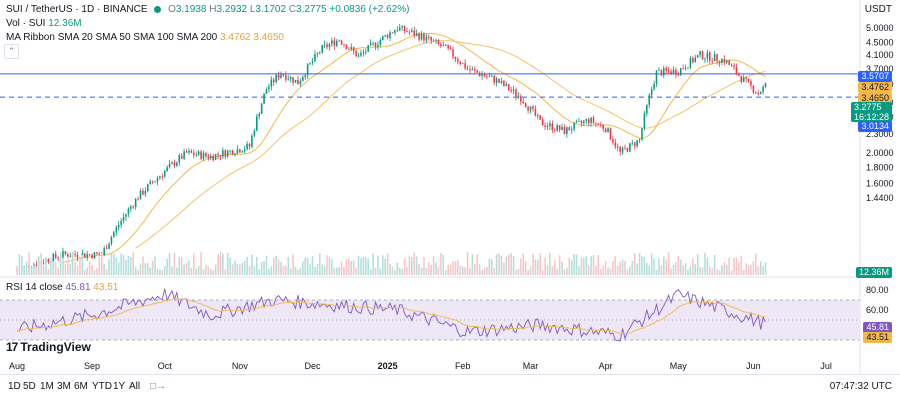  I want to click on chevron-up-icon: ⌃, so click(11, 51).